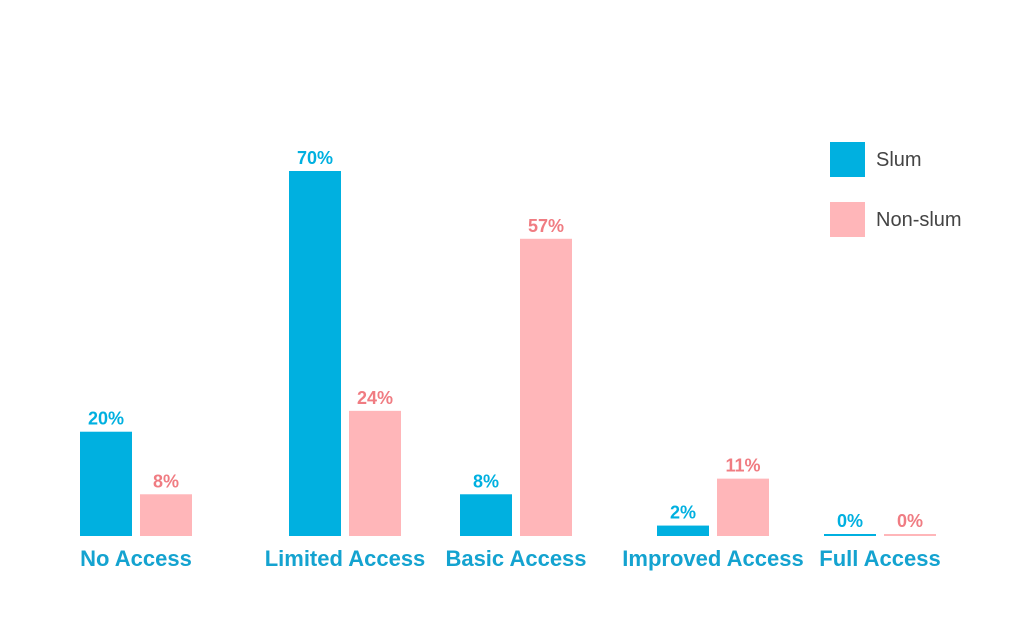 The height and width of the screenshot is (638, 1011). Describe the element at coordinates (847, 219) in the screenshot. I see `legend-swatch-non-slum` at that location.